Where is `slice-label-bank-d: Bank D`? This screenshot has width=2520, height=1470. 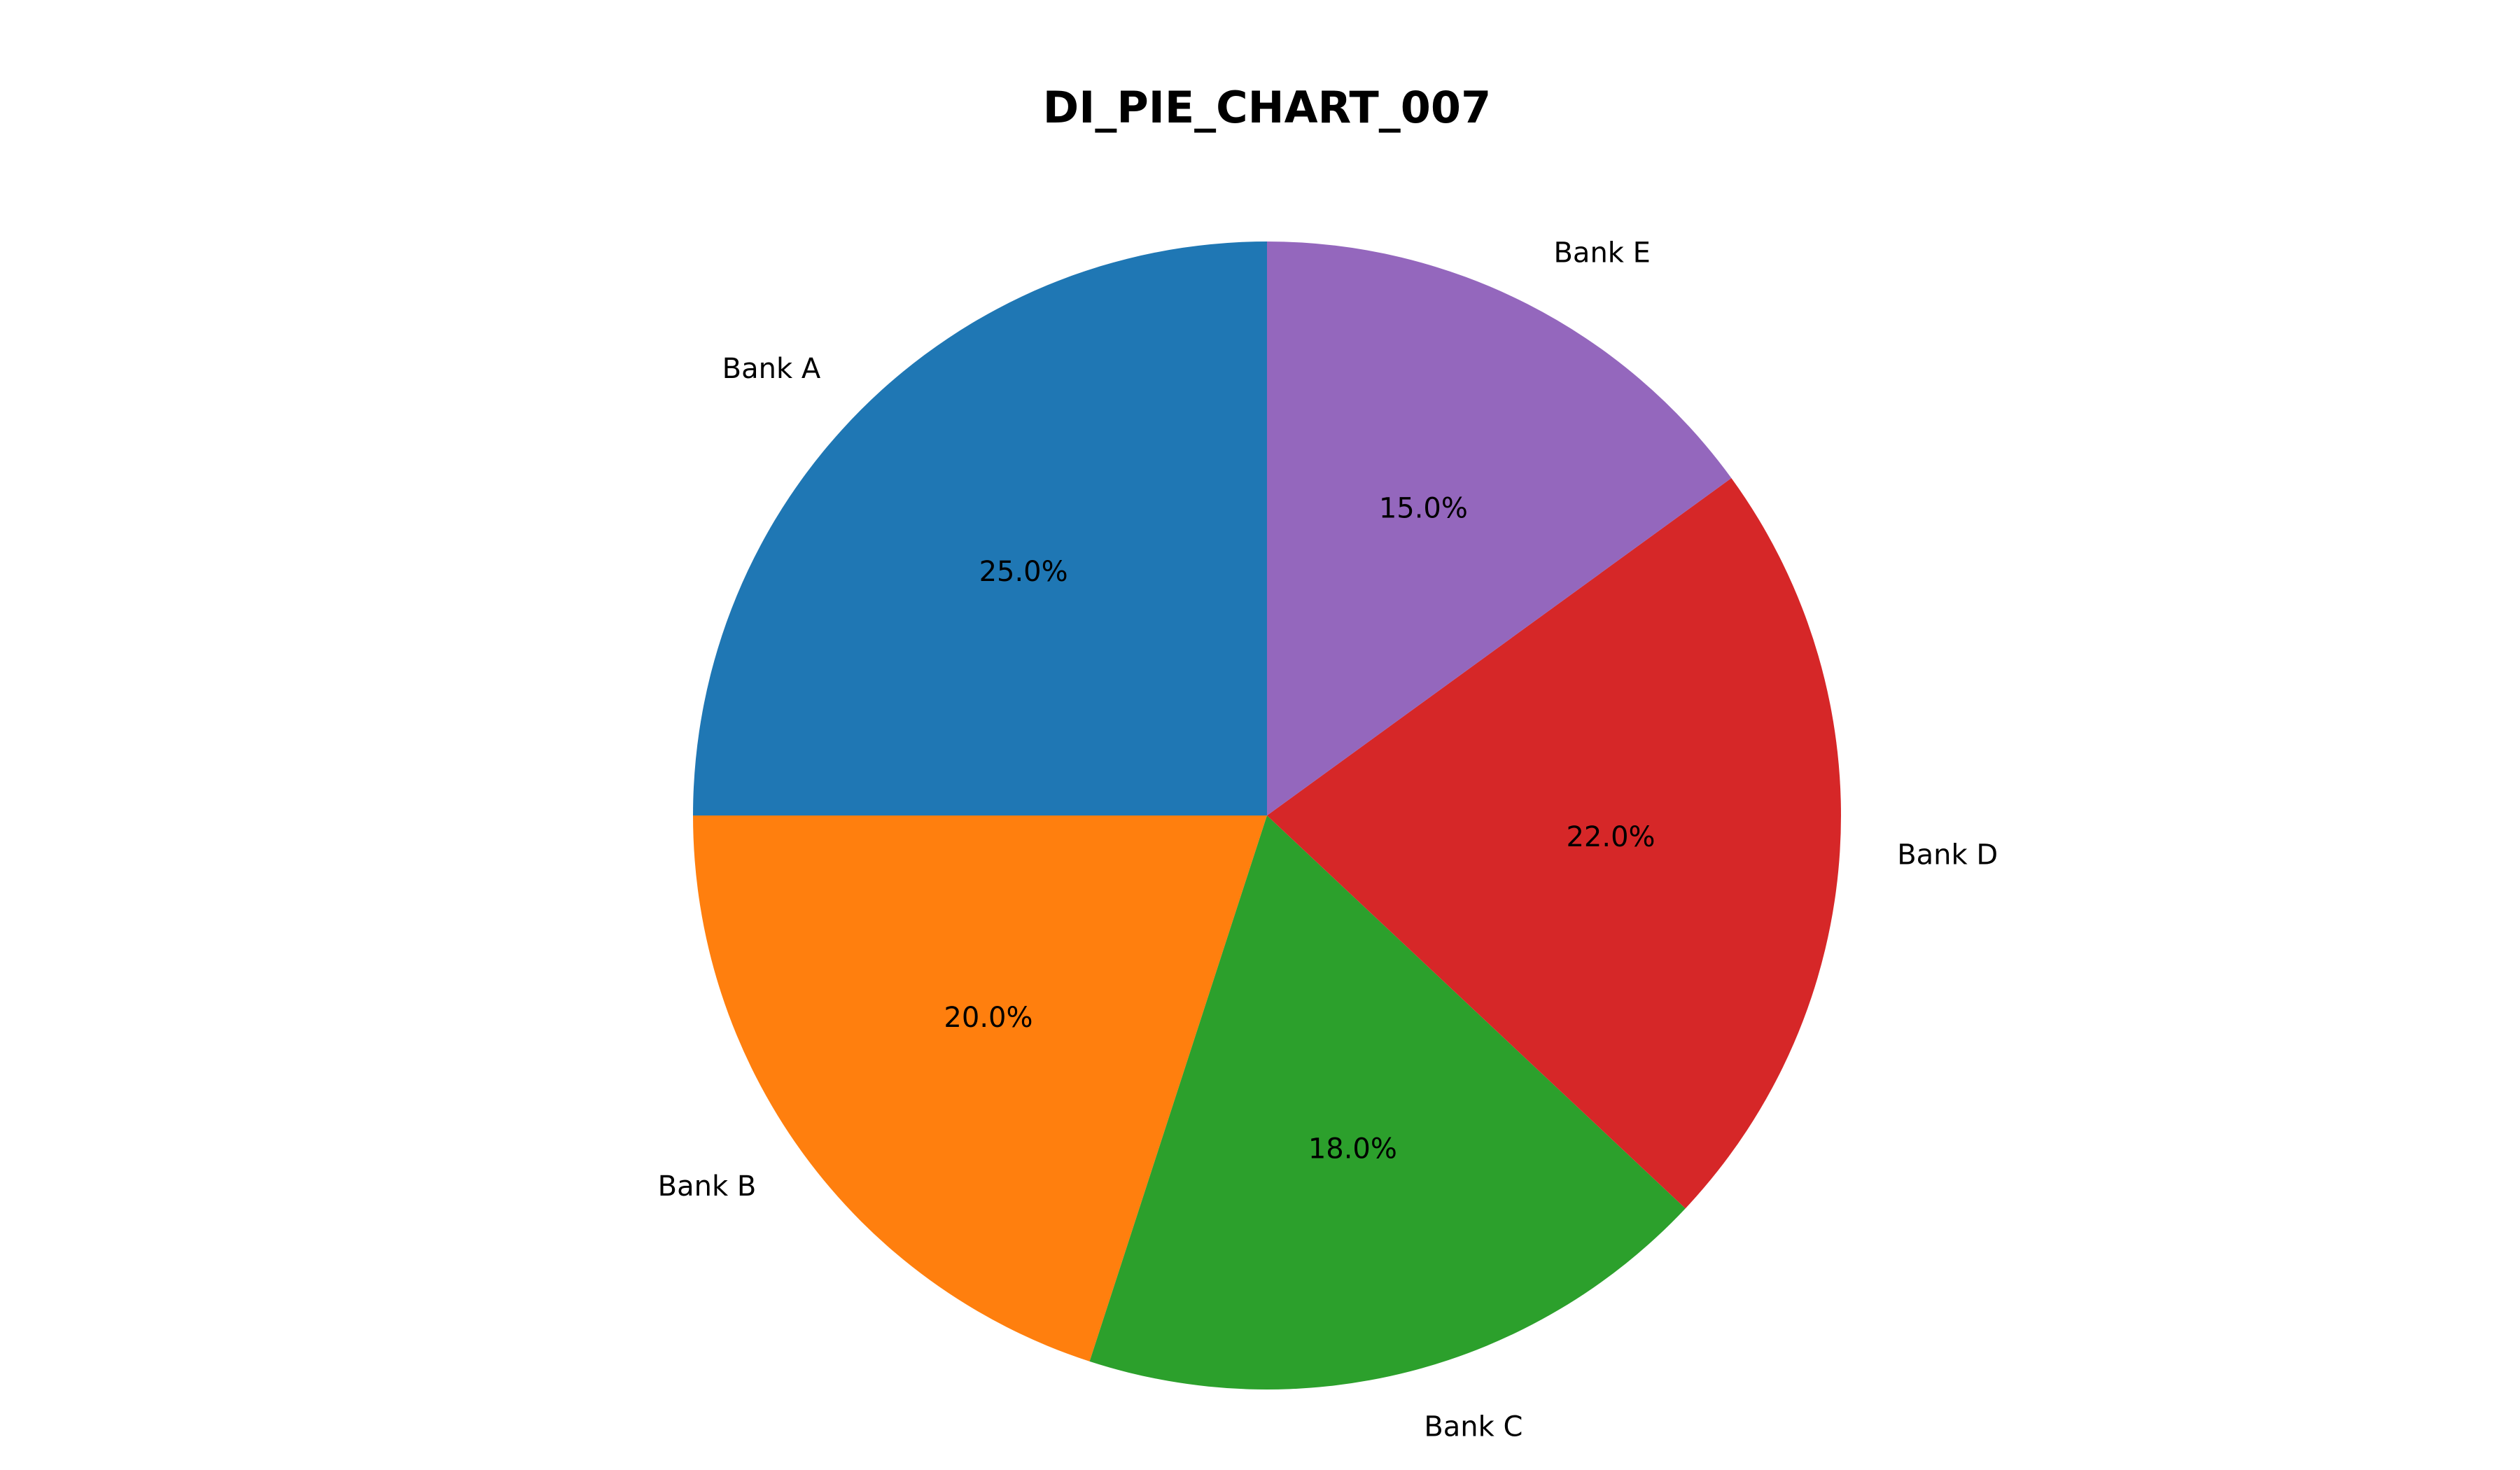
slice-label-bank-d: Bank D is located at coordinates (1947, 855).